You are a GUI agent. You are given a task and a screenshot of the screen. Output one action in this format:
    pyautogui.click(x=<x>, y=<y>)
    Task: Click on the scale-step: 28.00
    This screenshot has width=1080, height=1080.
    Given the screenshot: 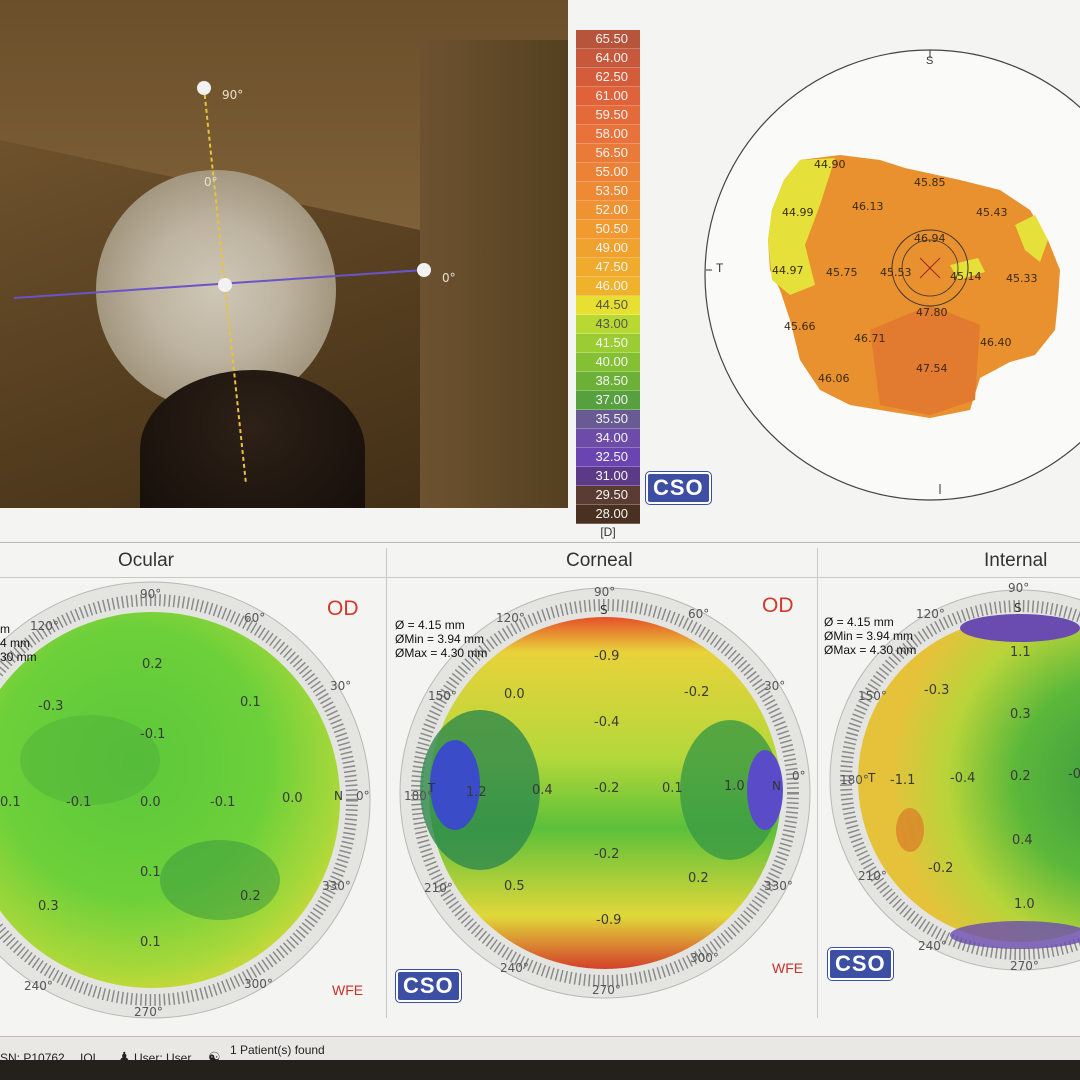 What is the action you would take?
    pyautogui.click(x=608, y=514)
    